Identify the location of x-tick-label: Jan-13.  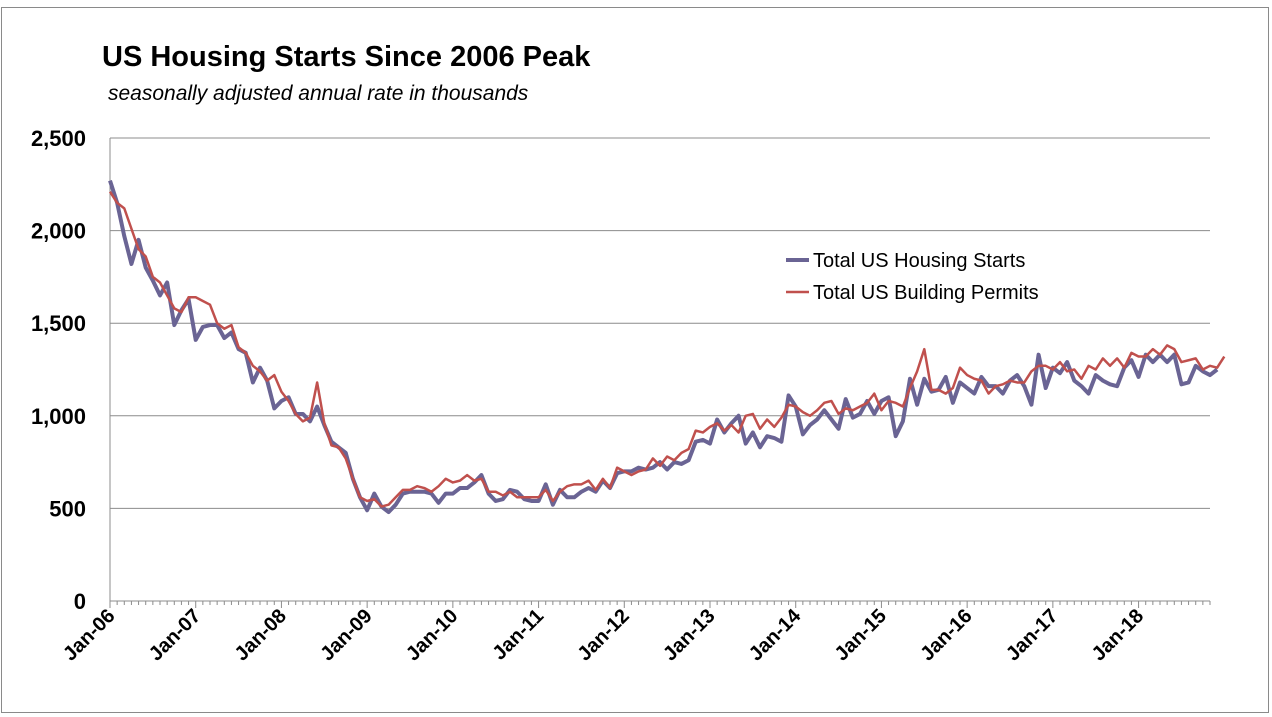
(689, 635).